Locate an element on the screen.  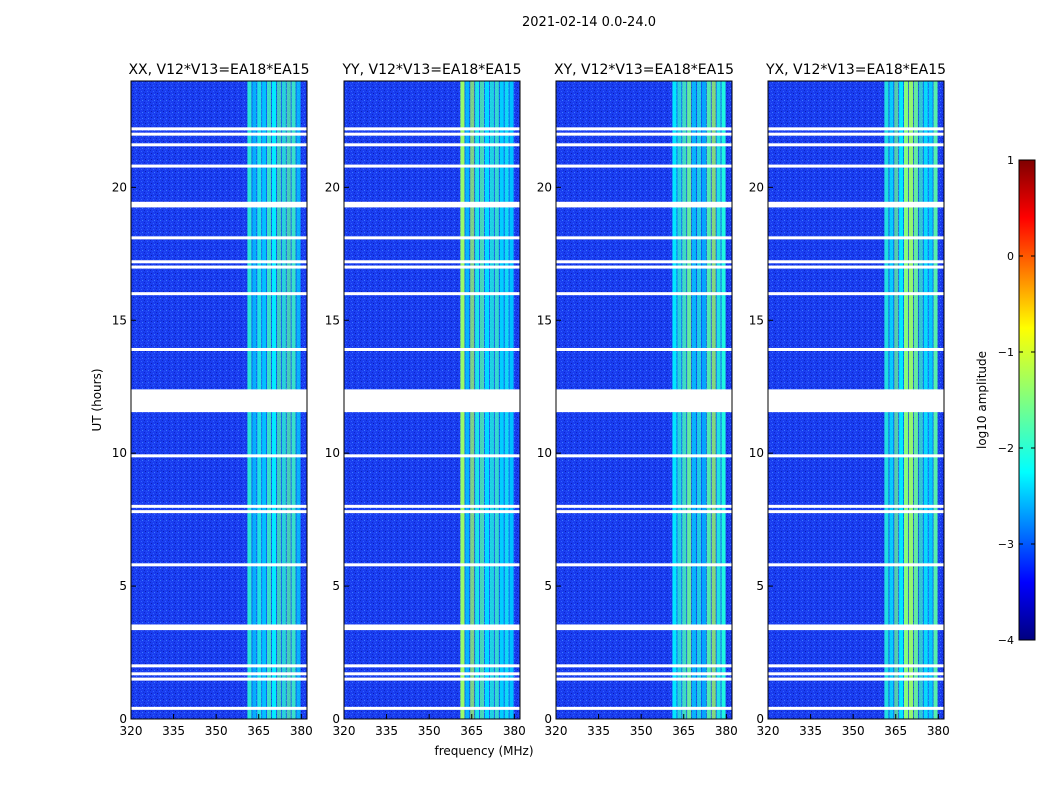
colorbar-tick-label: −2 is located at coordinates (1006, 448).